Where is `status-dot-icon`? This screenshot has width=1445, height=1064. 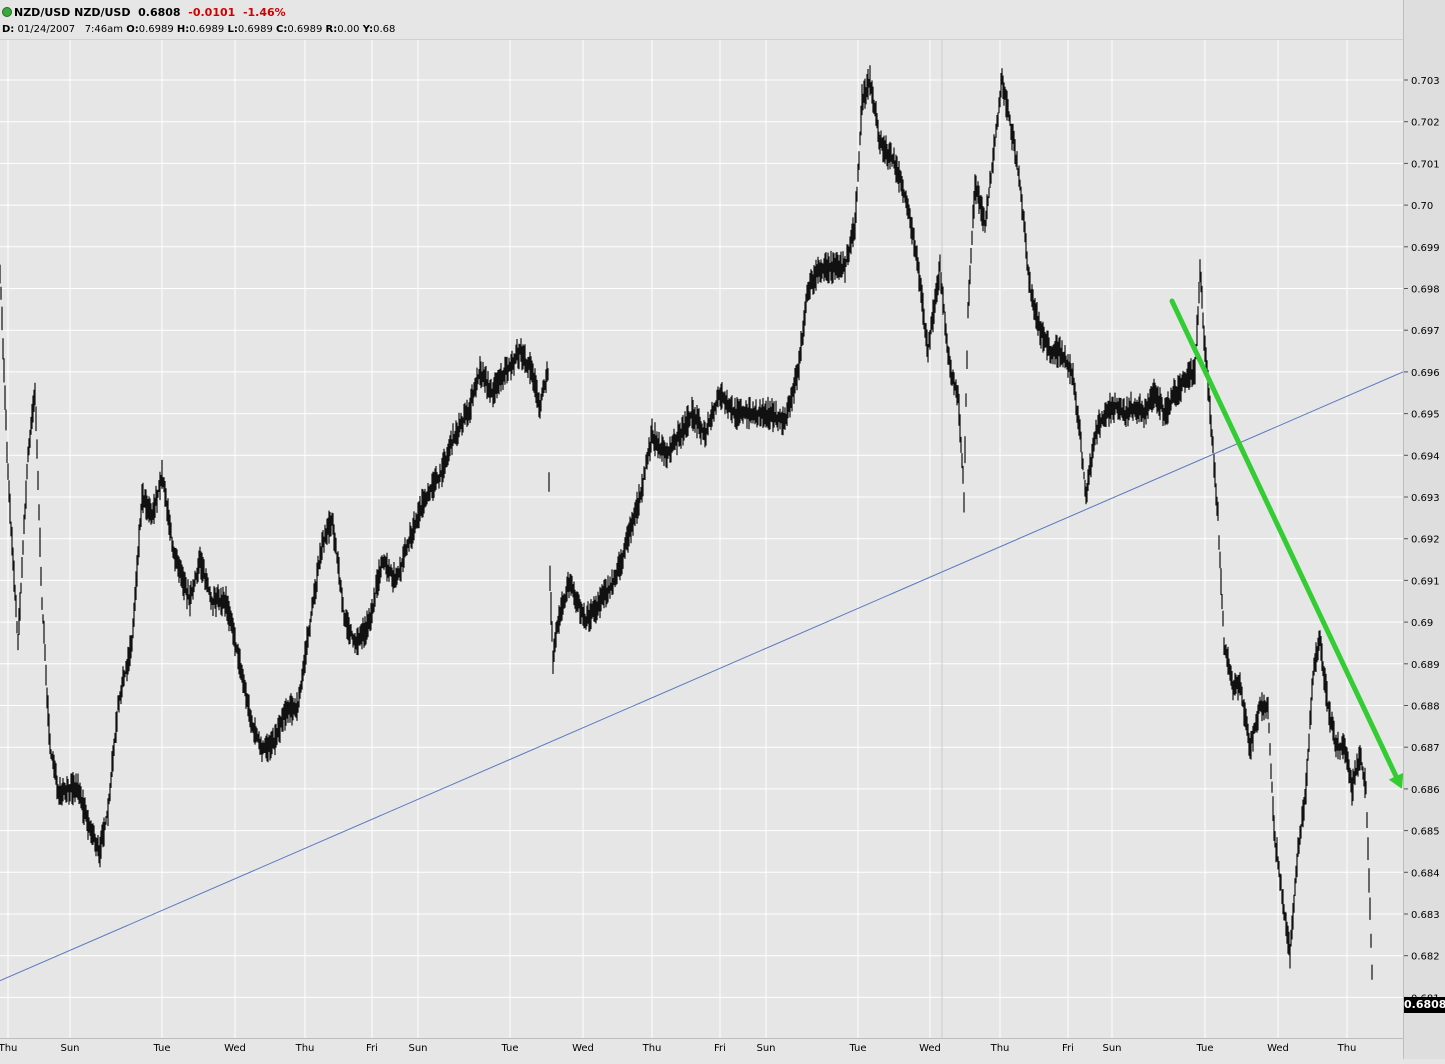
status-dot-icon is located at coordinates (7, 12).